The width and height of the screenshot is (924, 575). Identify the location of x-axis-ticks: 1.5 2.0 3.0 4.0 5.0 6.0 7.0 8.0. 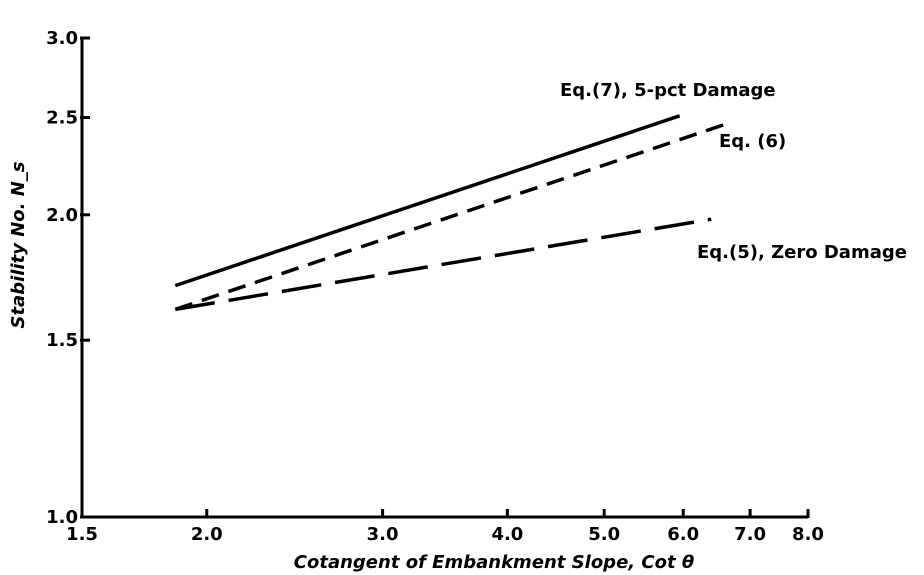
(445, 527).